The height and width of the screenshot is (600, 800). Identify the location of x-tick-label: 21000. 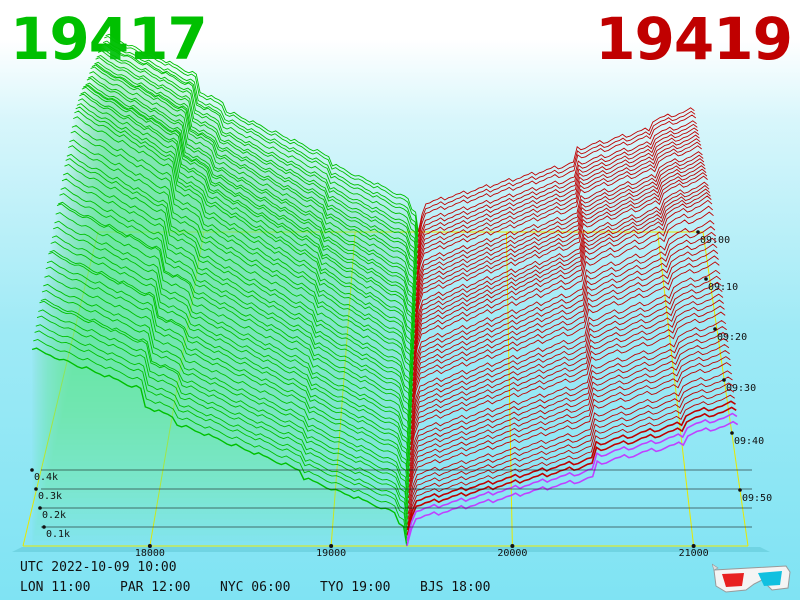
(694, 553).